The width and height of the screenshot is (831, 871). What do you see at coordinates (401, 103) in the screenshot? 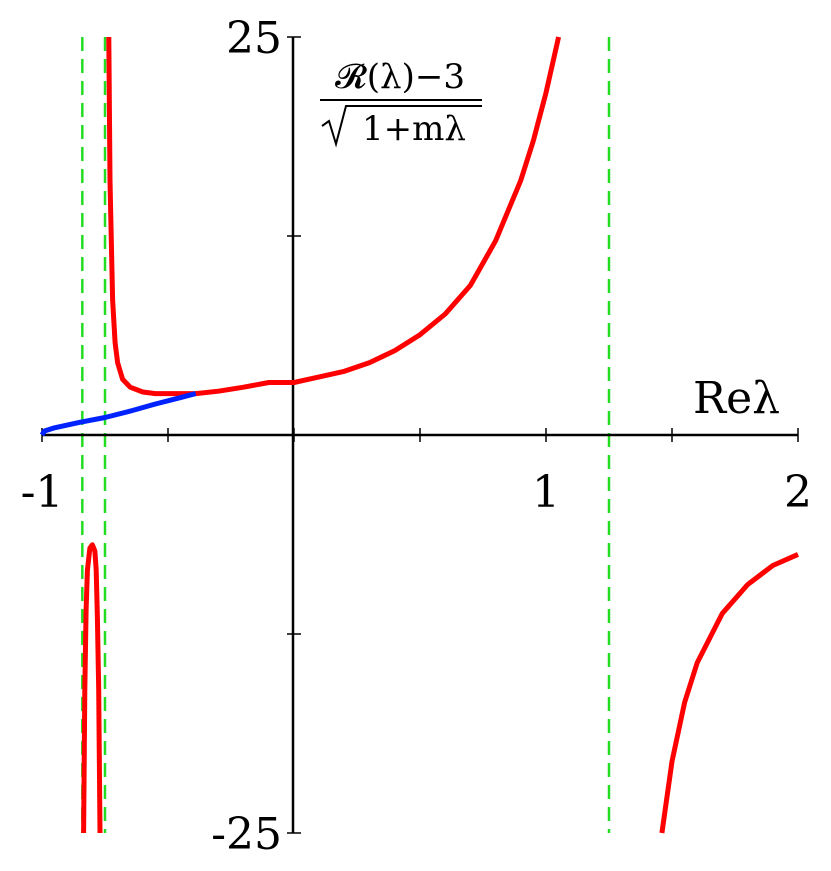
I see `y-axis-label: 𝓡(λ)−3 1+mλ` at bounding box center [401, 103].